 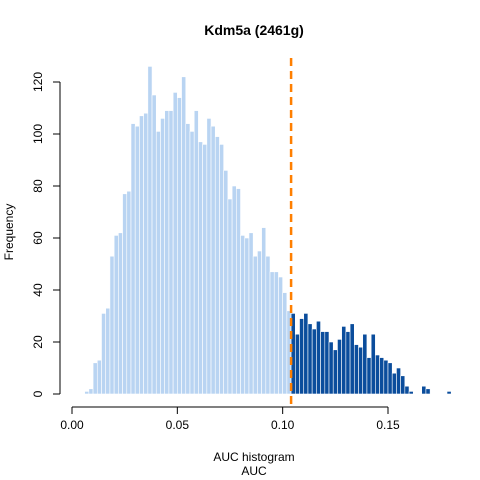 What do you see at coordinates (38, 82) in the screenshot?
I see `y-tick-label: 120` at bounding box center [38, 82].